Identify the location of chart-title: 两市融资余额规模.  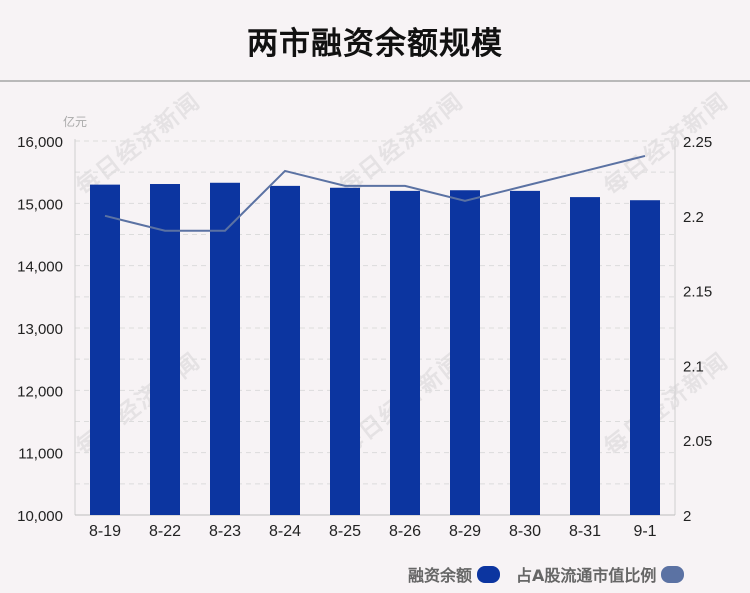
(375, 44).